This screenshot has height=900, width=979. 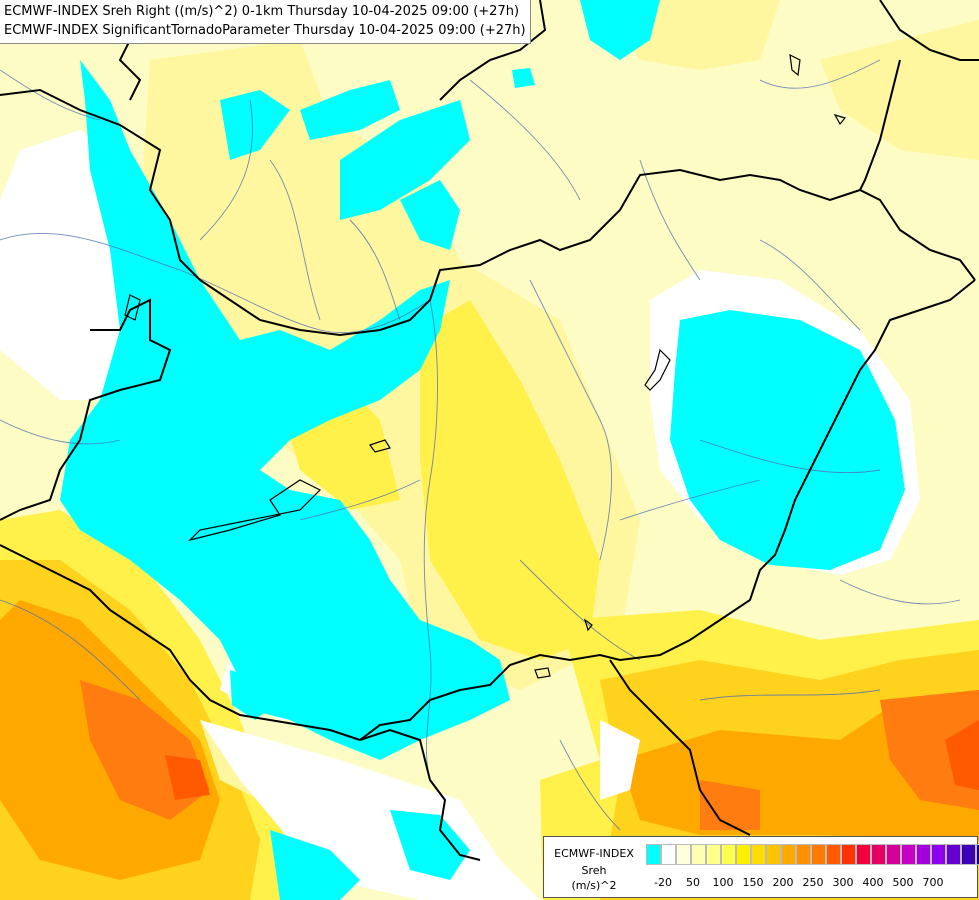 What do you see at coordinates (843, 882) in the screenshot?
I see `legend-tick-label: 300` at bounding box center [843, 882].